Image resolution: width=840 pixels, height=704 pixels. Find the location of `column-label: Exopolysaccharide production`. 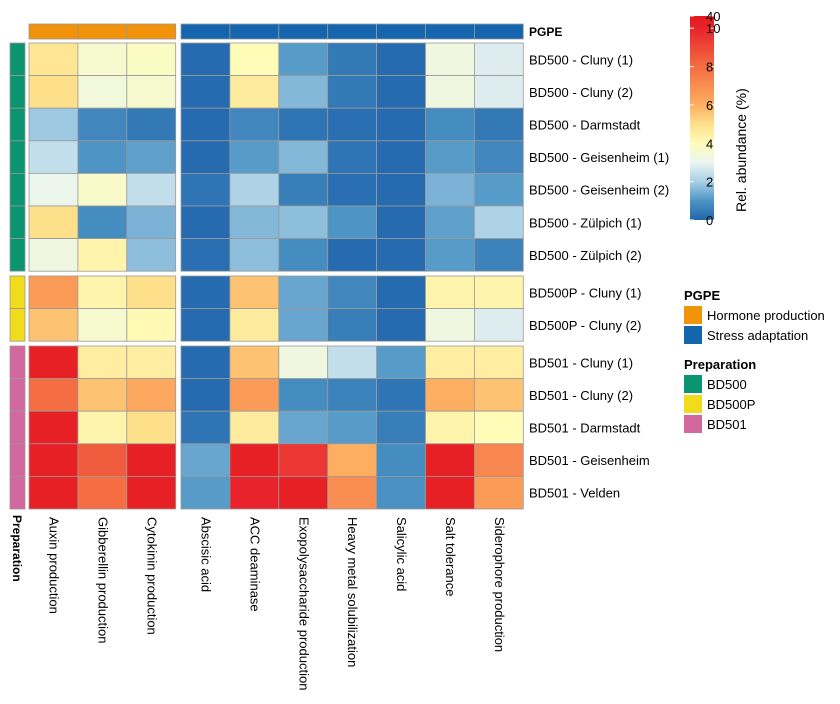

column-label: Exopolysaccharide production is located at coordinates (303, 603).